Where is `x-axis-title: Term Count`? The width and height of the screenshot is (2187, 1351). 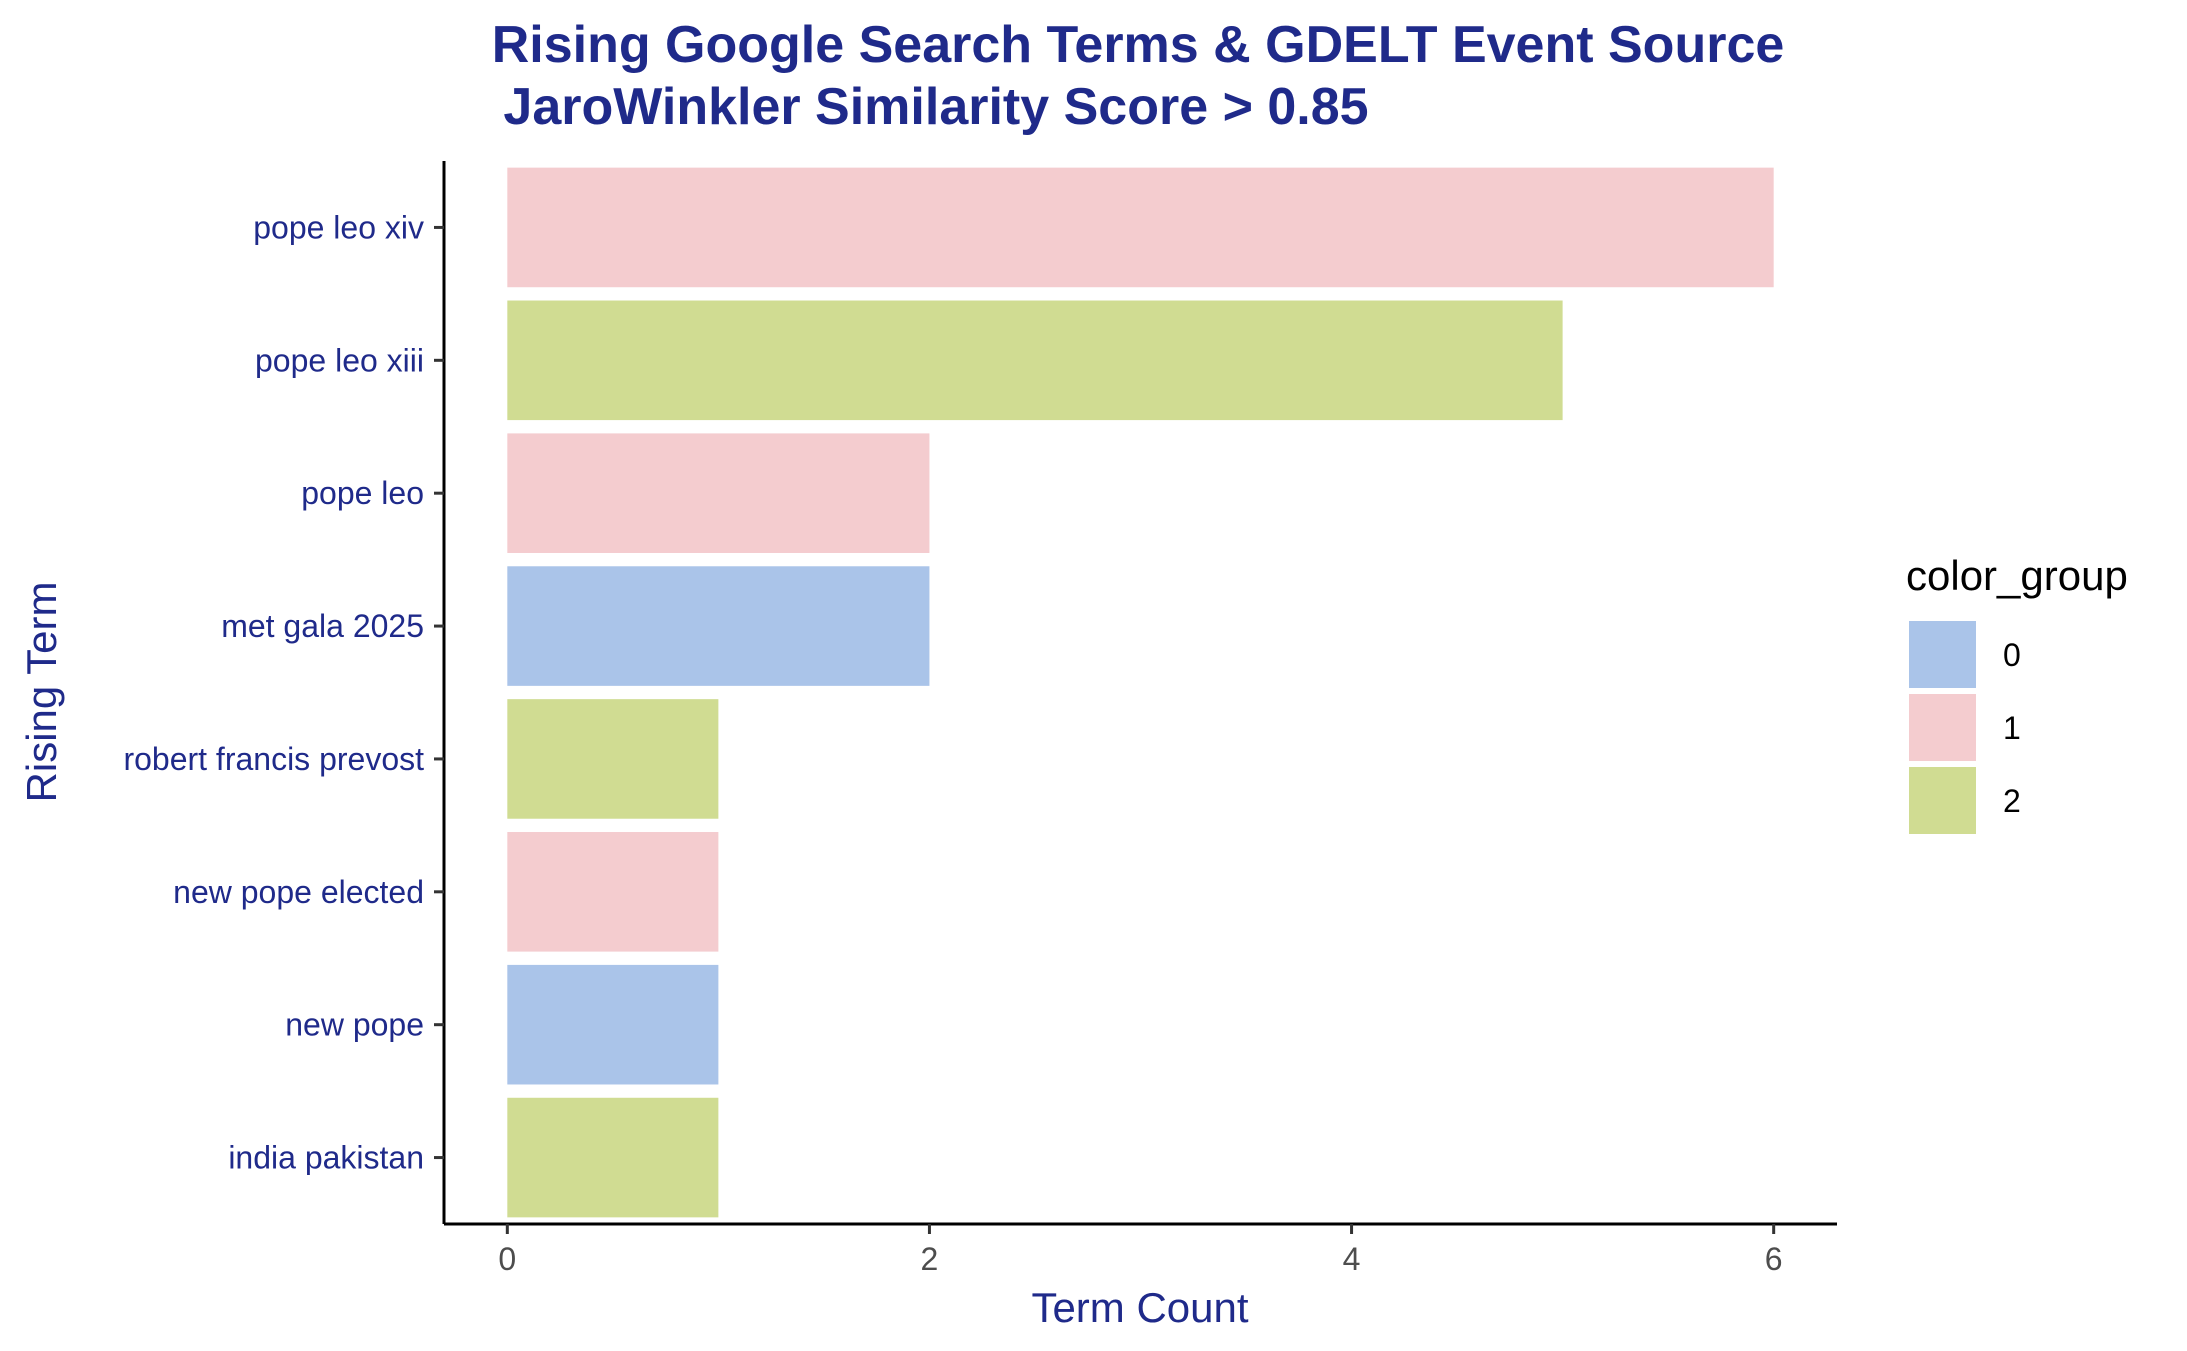 x-axis-title: Term Count is located at coordinates (1139, 1307).